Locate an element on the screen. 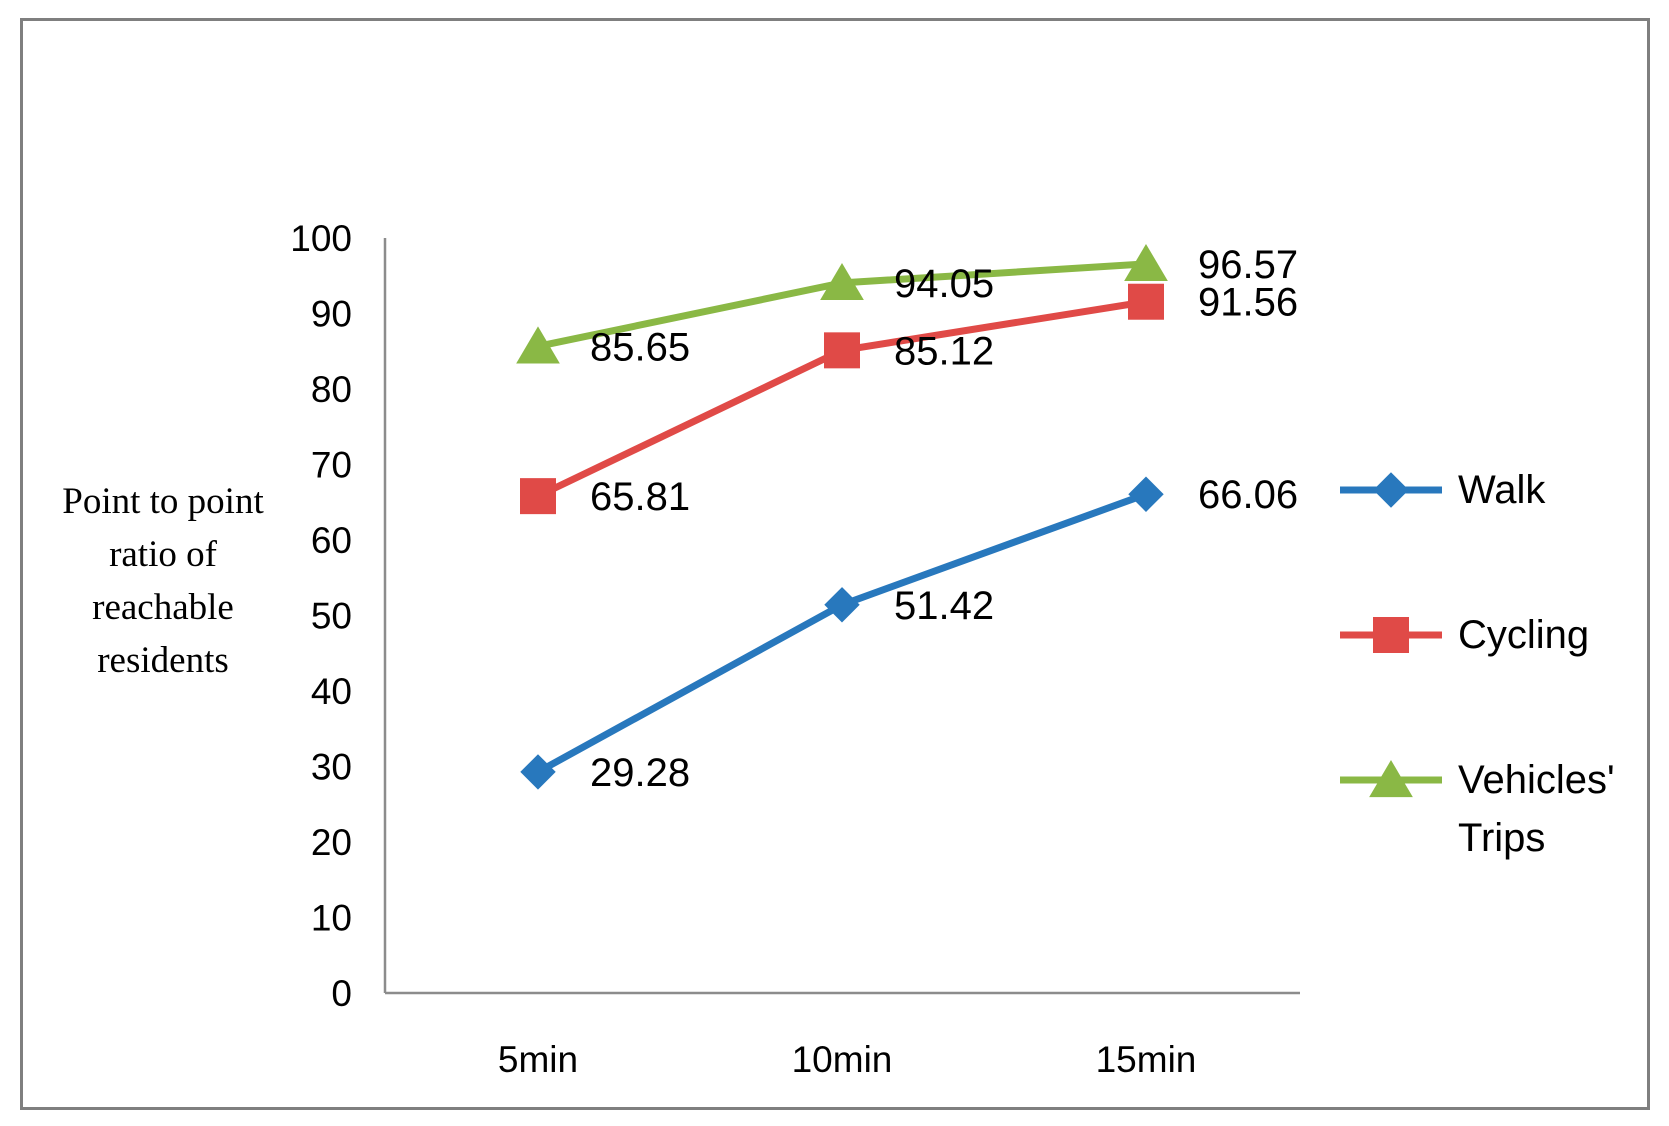 Image resolution: width=1669 pixels, height=1126 pixels. series-line-walk is located at coordinates (842, 633).